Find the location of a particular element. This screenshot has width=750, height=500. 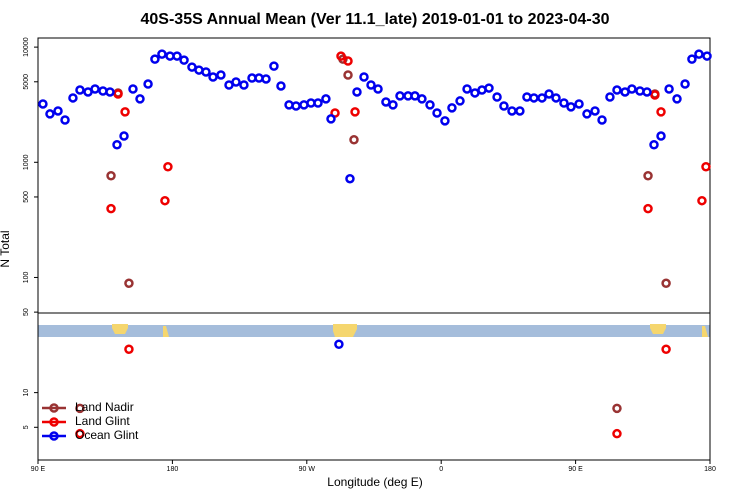

y-axis-title: N Total is located at coordinates (6, 248).